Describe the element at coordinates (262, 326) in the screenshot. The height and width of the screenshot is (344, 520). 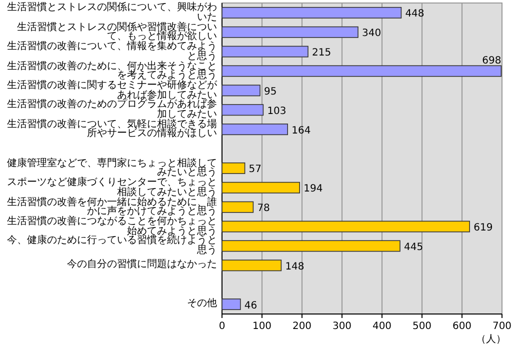
I see `x-tick-label: 100` at that location.